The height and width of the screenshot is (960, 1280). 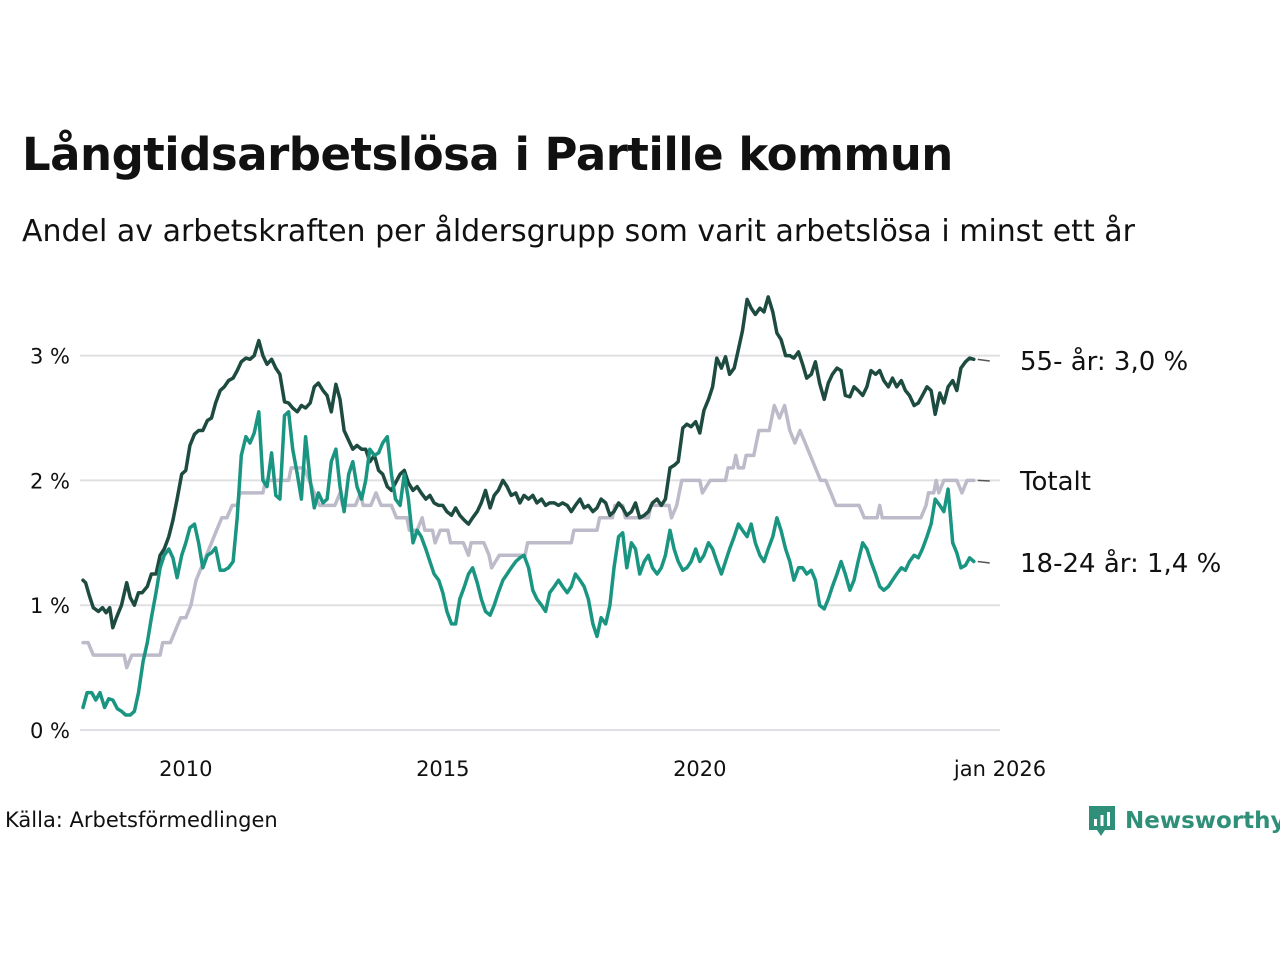 What do you see at coordinates (699, 769) in the screenshot?
I see `x-tick-label-2020: 2020` at bounding box center [699, 769].